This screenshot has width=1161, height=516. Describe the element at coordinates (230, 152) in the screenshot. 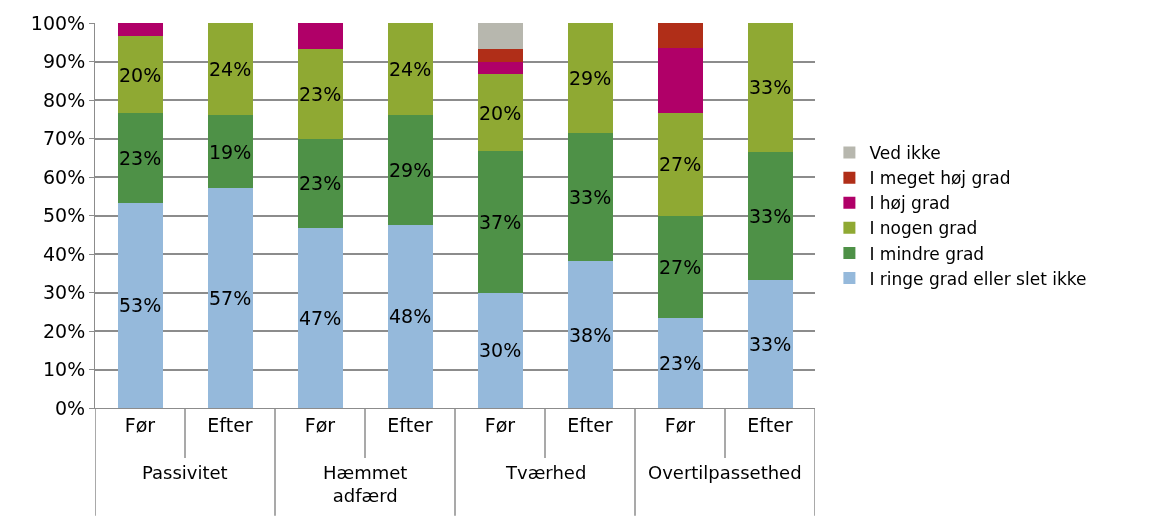

I see `data-label: 19%` at that location.